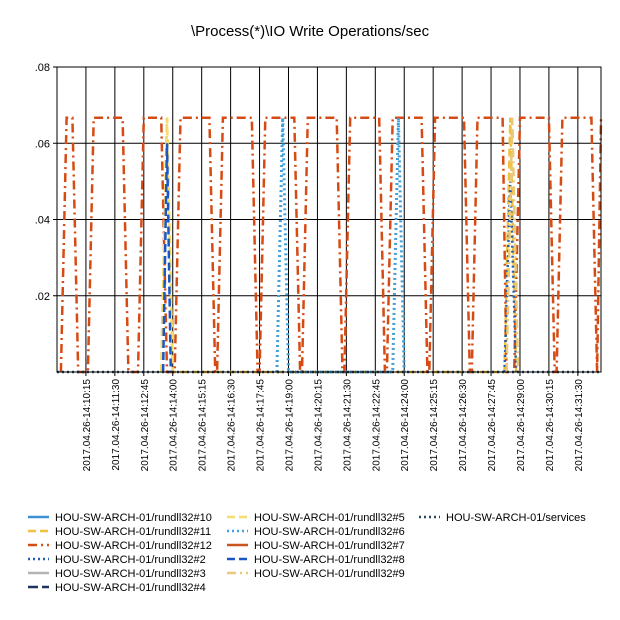 The image size is (620, 620). What do you see at coordinates (232, 425) in the screenshot?
I see `x-tick-label: 2017.04.26-14:16:30` at bounding box center [232, 425].